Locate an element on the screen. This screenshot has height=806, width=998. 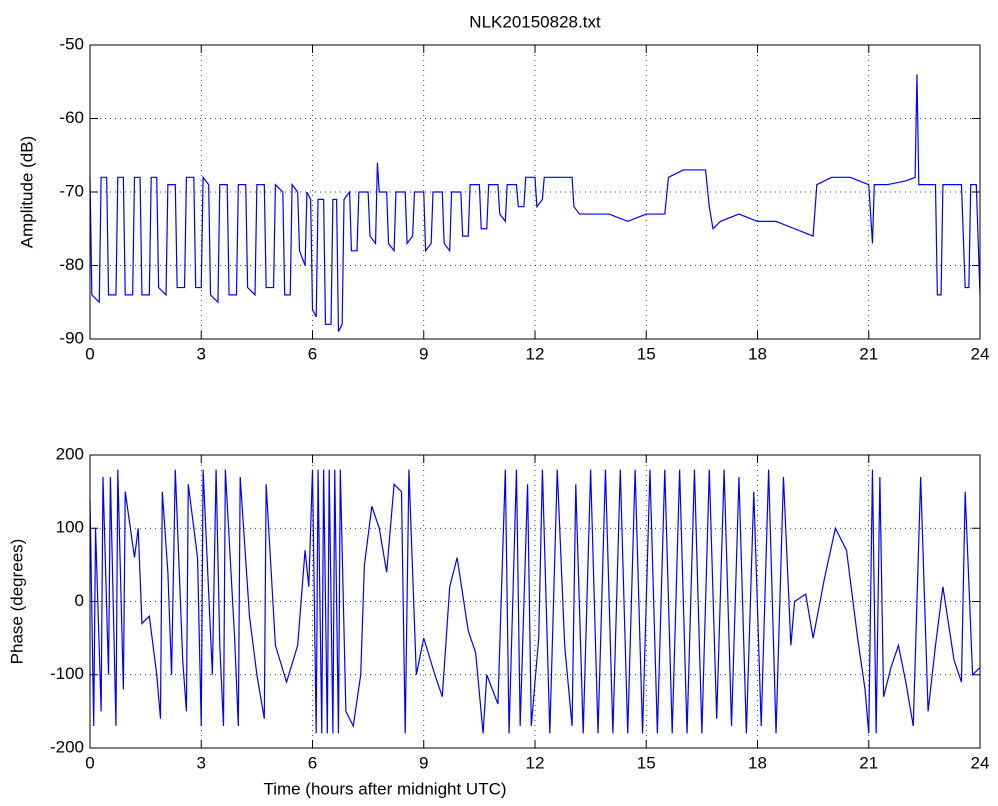
y-axis-label: Phase (degrees) is located at coordinates (16, 602).